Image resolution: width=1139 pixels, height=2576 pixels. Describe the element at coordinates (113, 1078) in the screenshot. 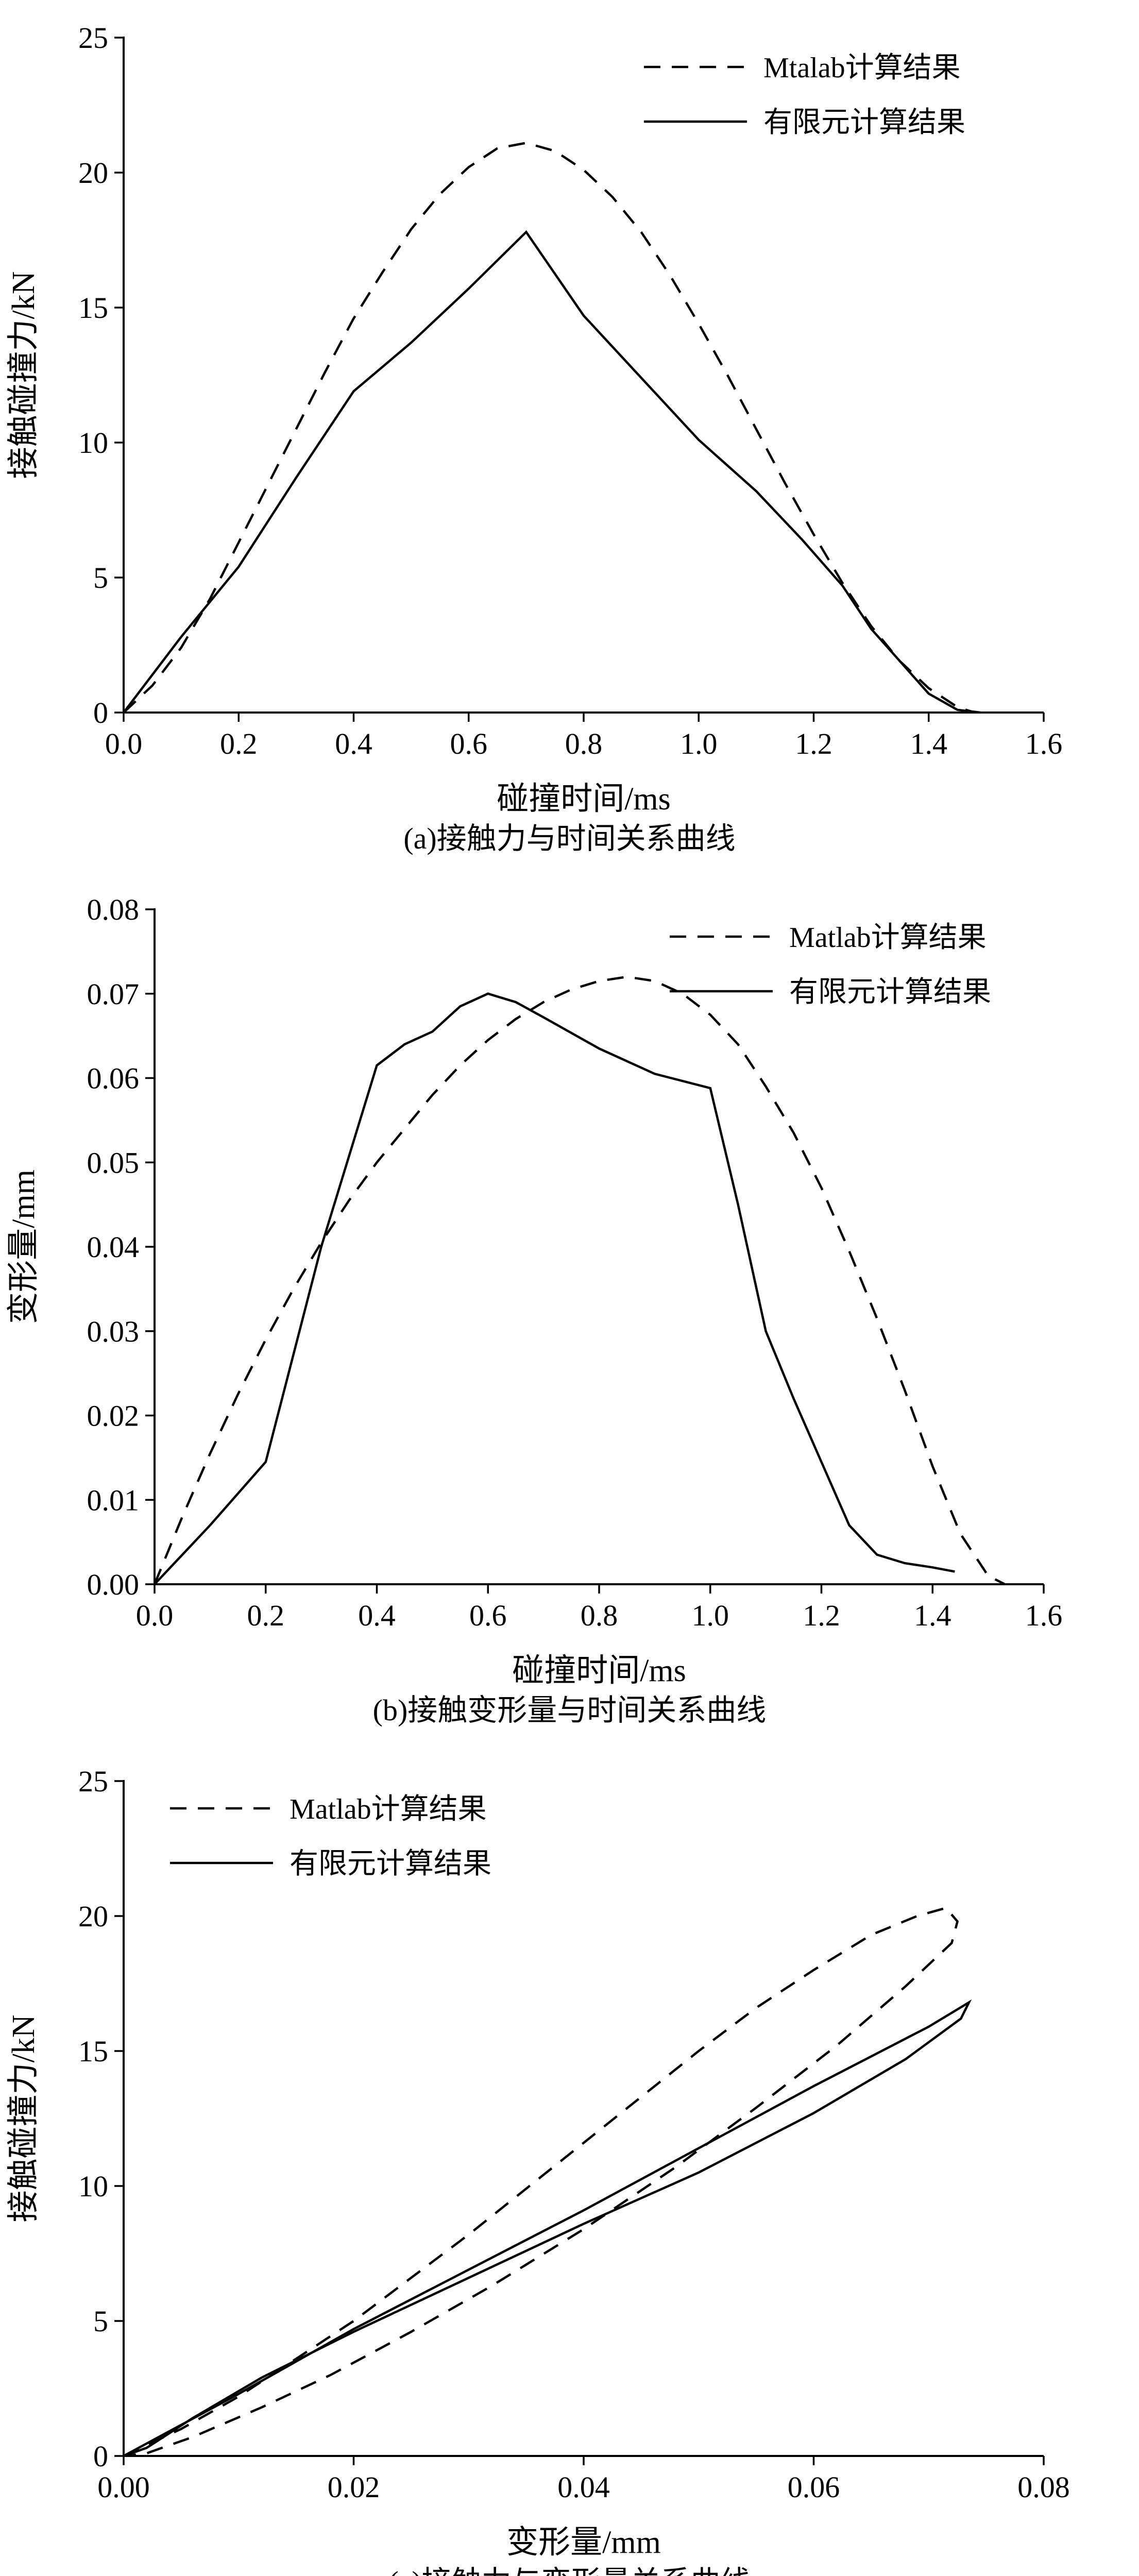

I see `y-tick-label: 0.06` at that location.